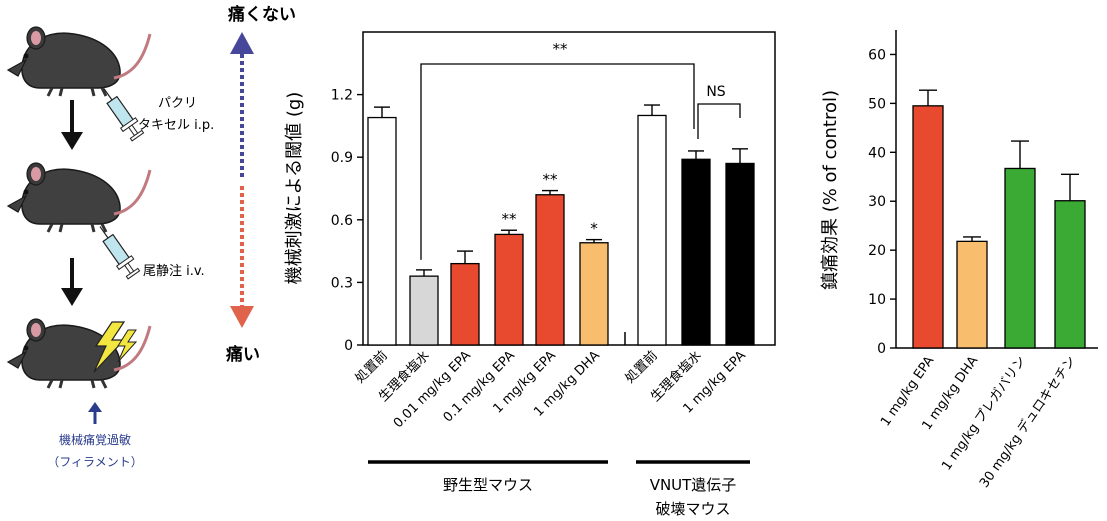 Image resolution: width=1107 pixels, height=521 pixels. What do you see at coordinates (115, 347) in the screenshot?
I see `lightning-icon` at bounding box center [115, 347].